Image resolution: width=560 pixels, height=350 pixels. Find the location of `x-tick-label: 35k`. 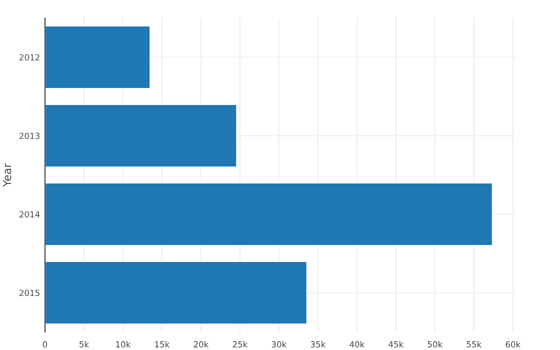

x-tick-label: 35k is located at coordinates (318, 344).